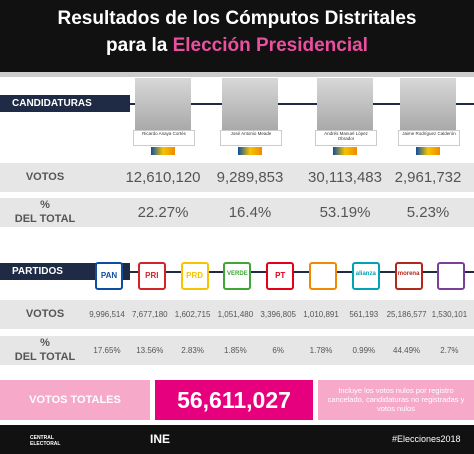  I want to click on party-logo: PRI, so click(151, 276).